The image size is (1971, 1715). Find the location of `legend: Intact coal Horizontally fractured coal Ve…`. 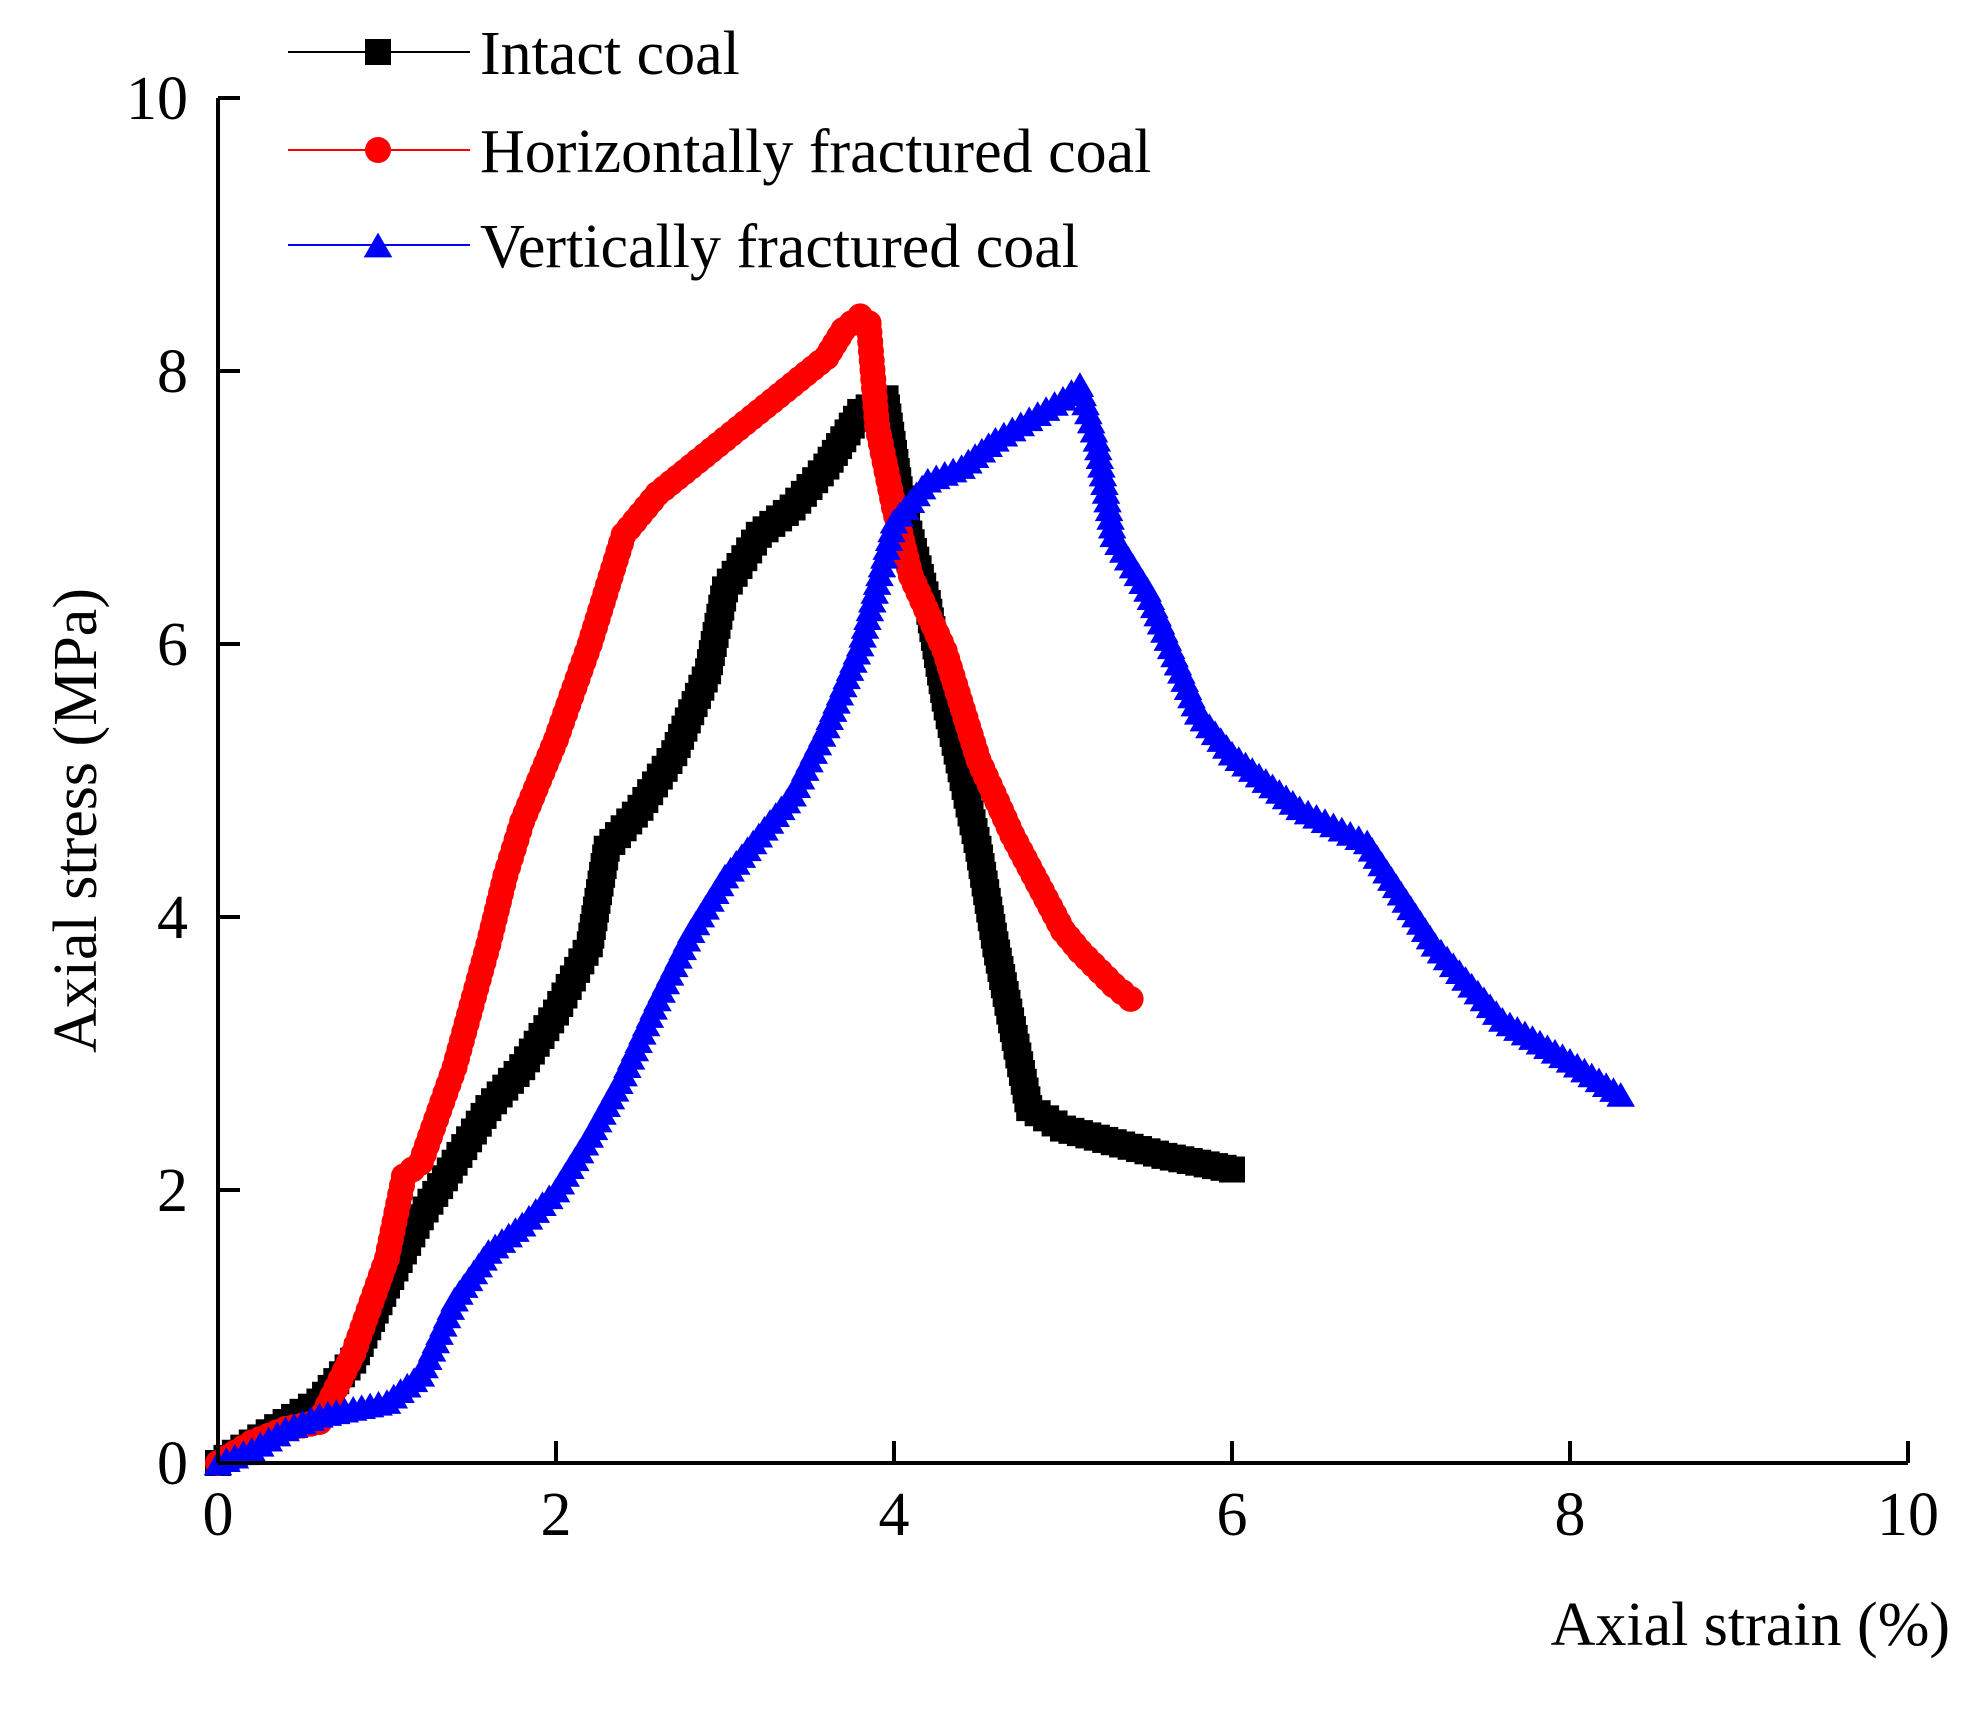

legend: Intact coal Horizontally fractured coal Ve… is located at coordinates (719, 150).